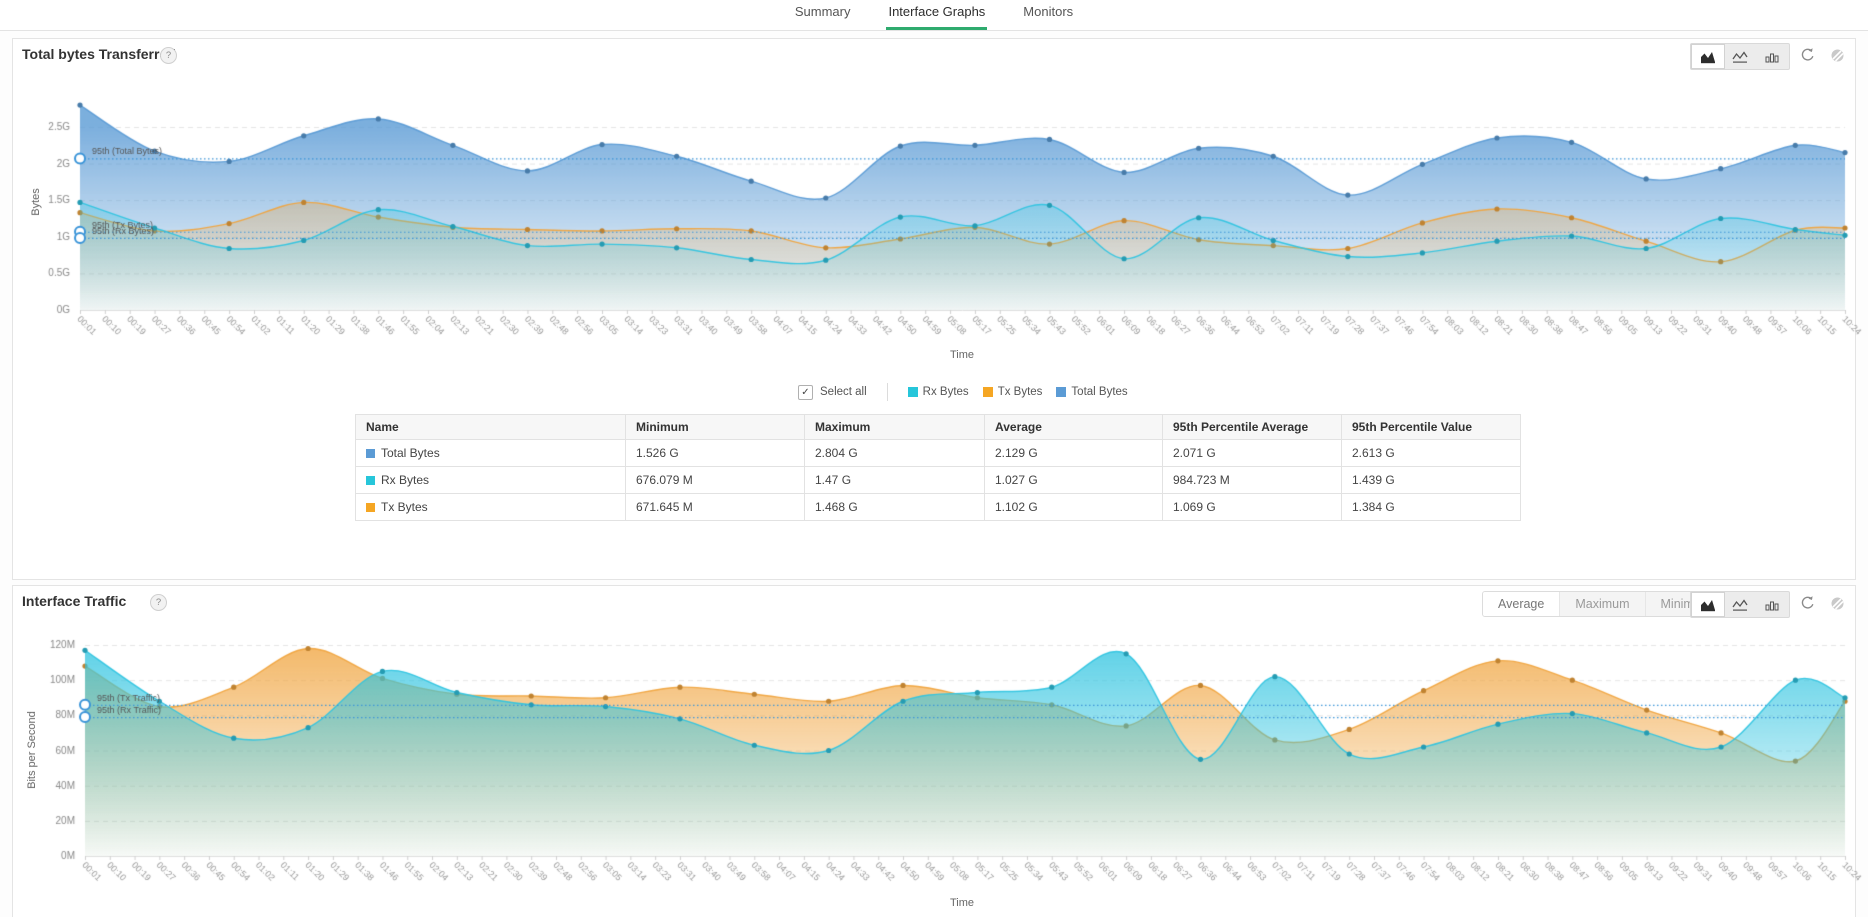 This screenshot has height=917, width=1868. I want to click on row-name: Total Bytes, so click(410, 453).